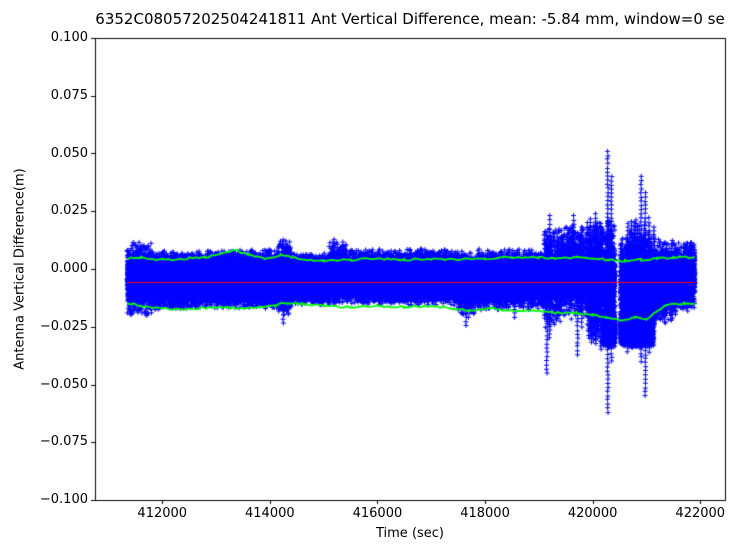 The width and height of the screenshot is (750, 560). I want to click on y-axis-label: Antenna Vertical Difference(m), so click(20, 269).